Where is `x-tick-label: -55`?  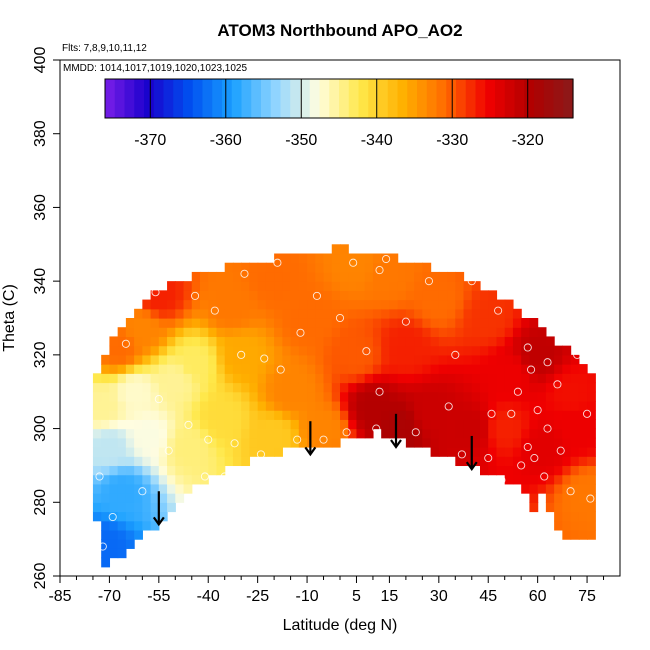 x-tick-label: -55 is located at coordinates (158, 596).